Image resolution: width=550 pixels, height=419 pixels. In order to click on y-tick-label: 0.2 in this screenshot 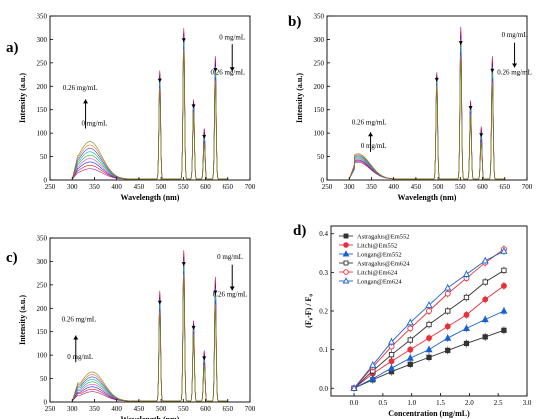, I will do `click(323, 312)`.